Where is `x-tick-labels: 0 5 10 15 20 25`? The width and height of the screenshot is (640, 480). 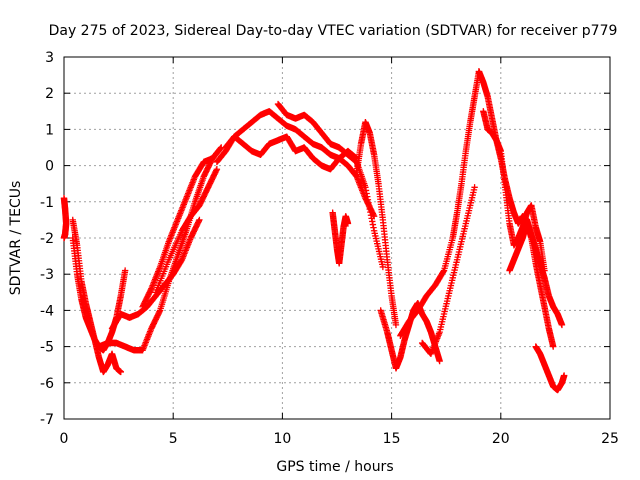 x-tick-labels: 0 5 10 15 20 25 is located at coordinates (339, 439).